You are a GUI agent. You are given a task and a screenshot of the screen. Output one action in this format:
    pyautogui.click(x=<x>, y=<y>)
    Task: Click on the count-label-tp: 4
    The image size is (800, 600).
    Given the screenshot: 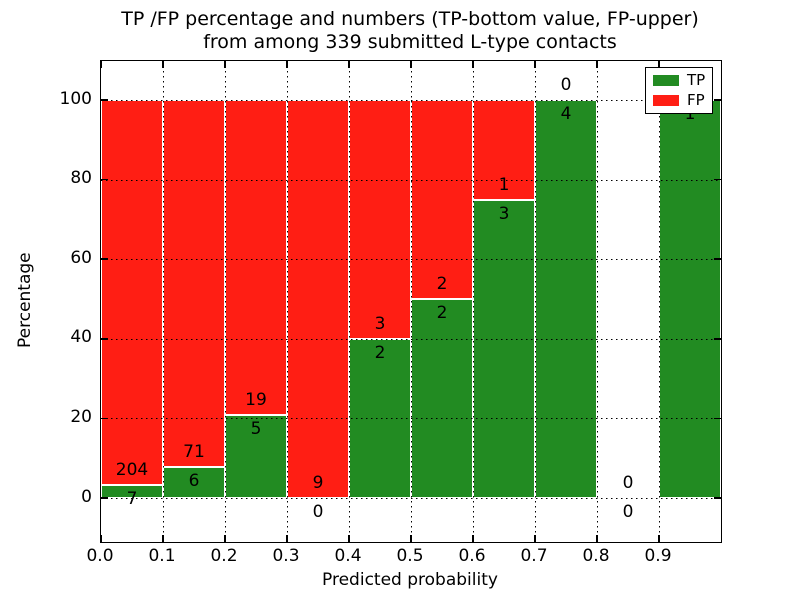 What is the action you would take?
    pyautogui.click(x=566, y=114)
    